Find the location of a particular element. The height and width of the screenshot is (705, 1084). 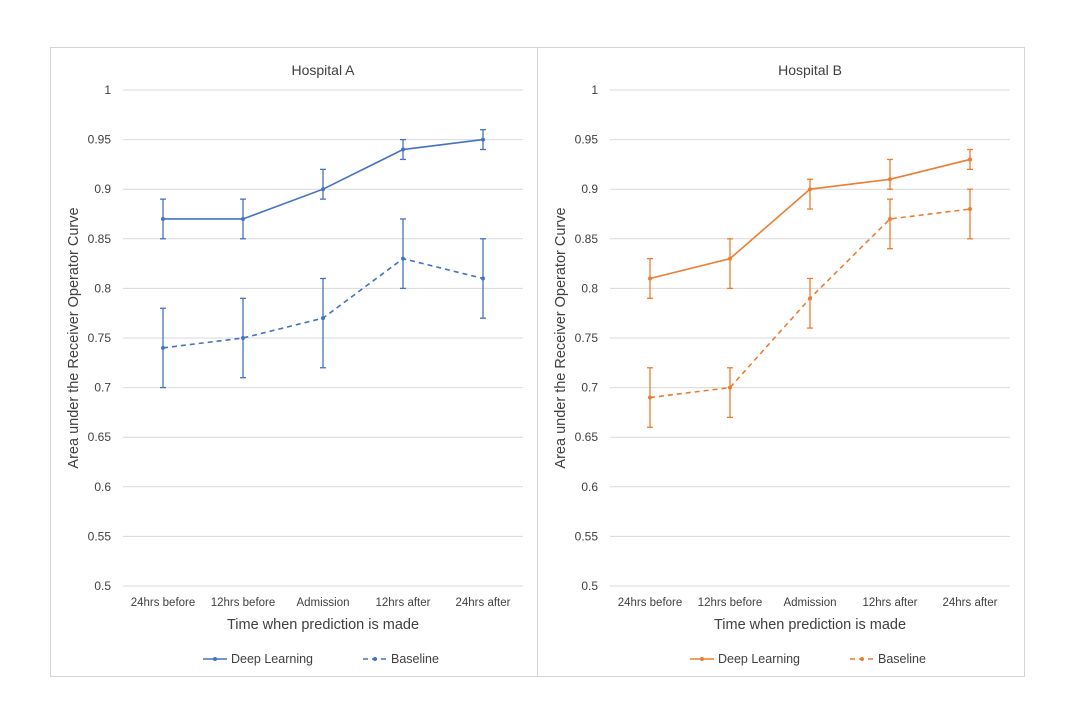

chart-title: Hospital A is located at coordinates (323, 70).